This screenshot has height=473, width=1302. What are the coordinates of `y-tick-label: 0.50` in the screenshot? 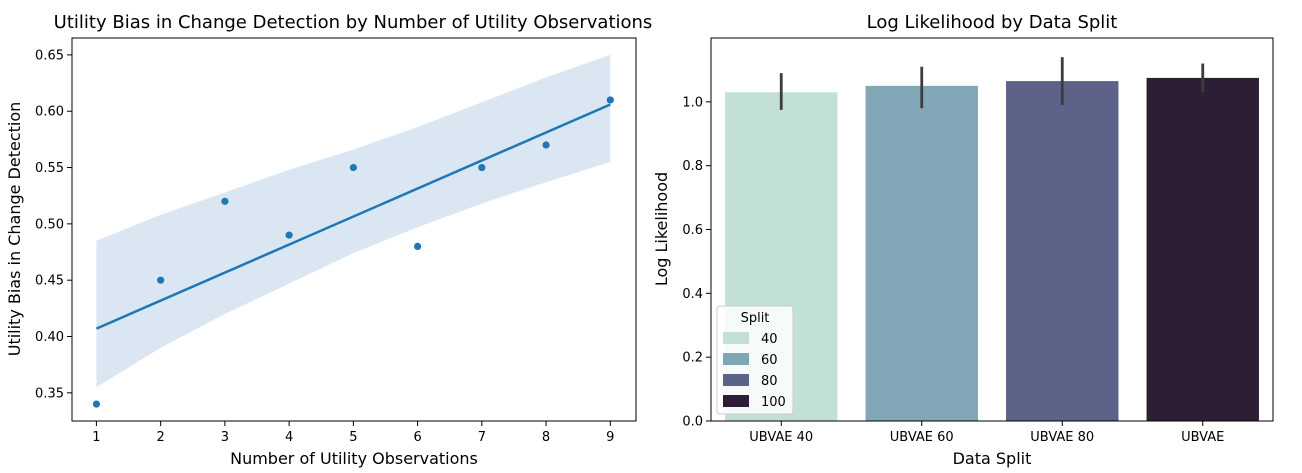 It's located at (49, 224).